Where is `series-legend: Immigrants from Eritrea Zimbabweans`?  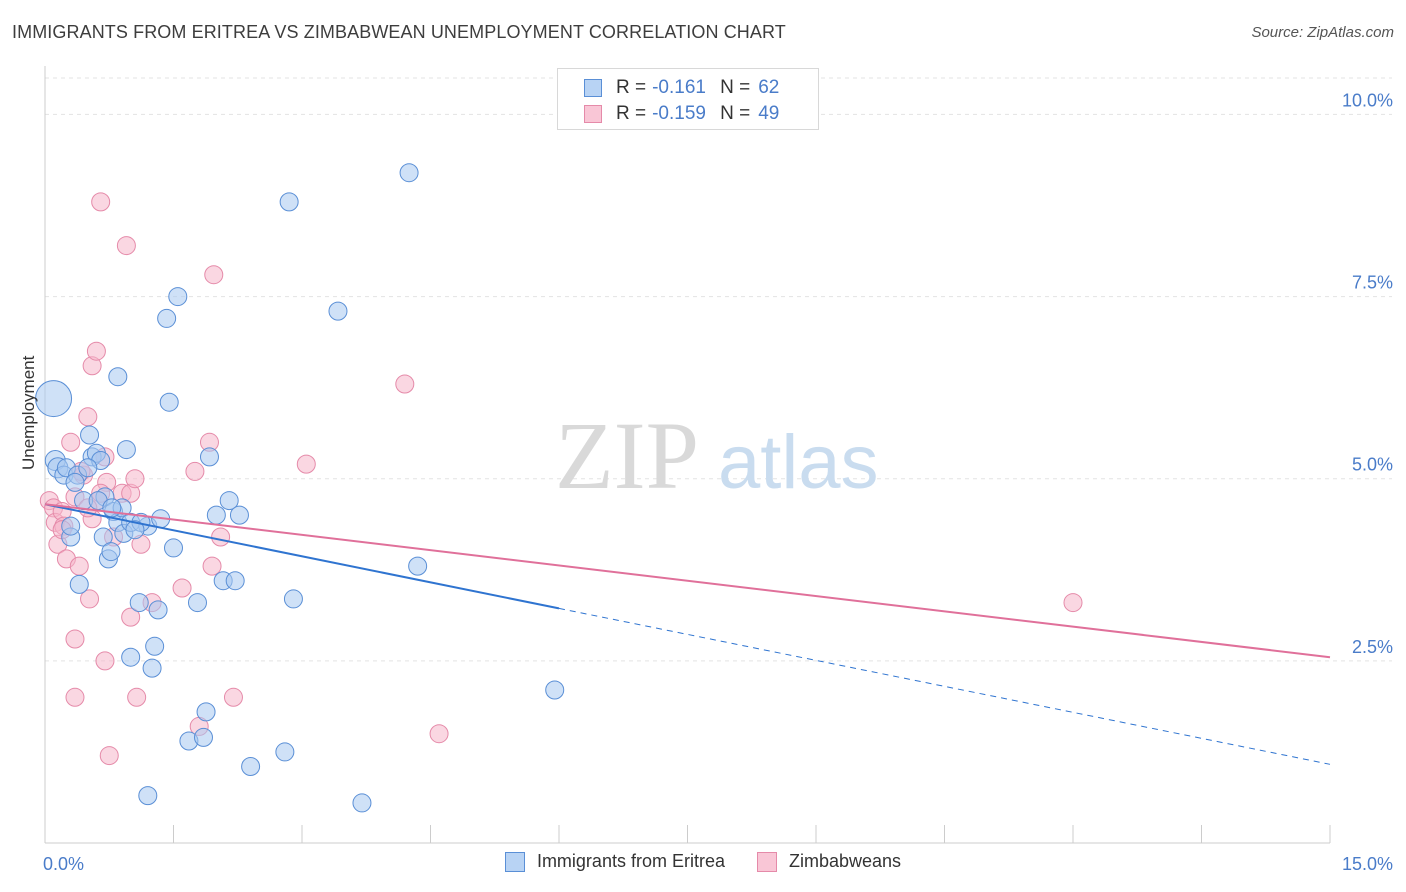 series-legend: Immigrants from Eritrea Zimbabweans is located at coordinates (703, 861).